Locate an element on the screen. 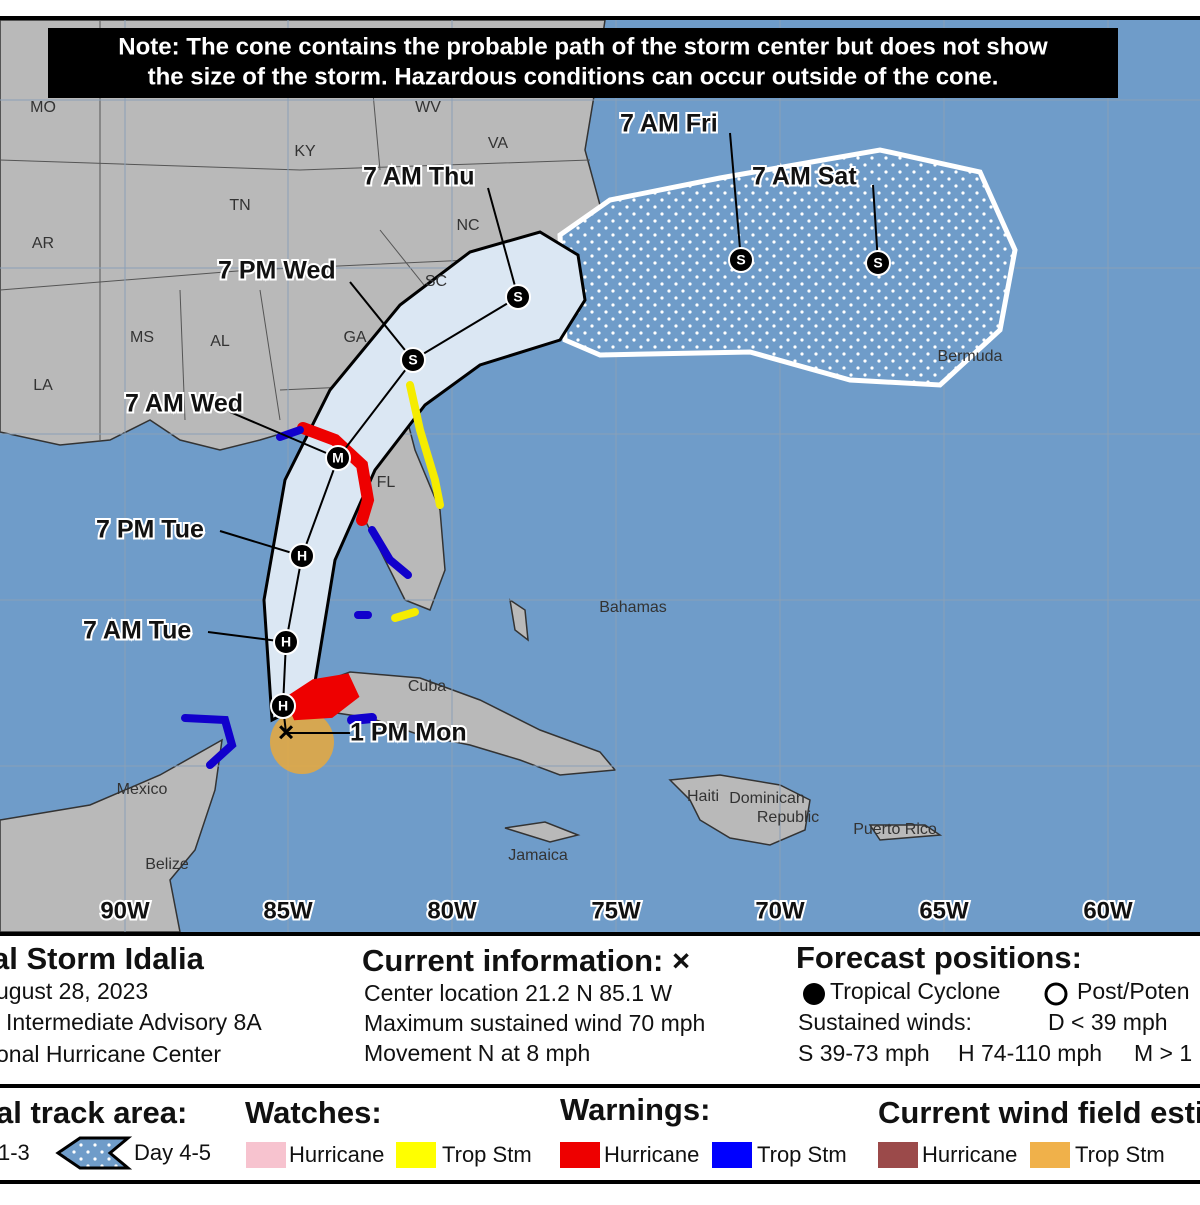 This screenshot has width=1200, height=1205. place-label: Puerto Rico is located at coordinates (895, 829).